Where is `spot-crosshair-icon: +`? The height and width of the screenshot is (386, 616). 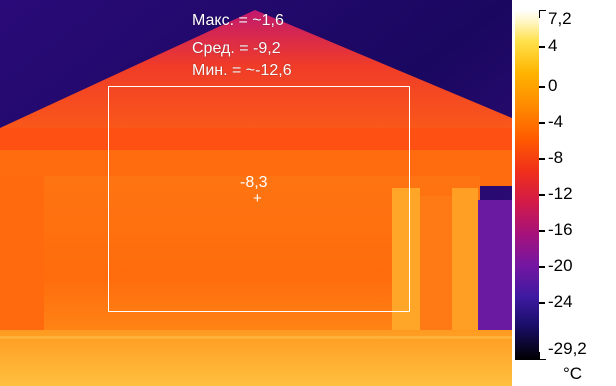
spot-crosshair-icon: + is located at coordinates (257, 198).